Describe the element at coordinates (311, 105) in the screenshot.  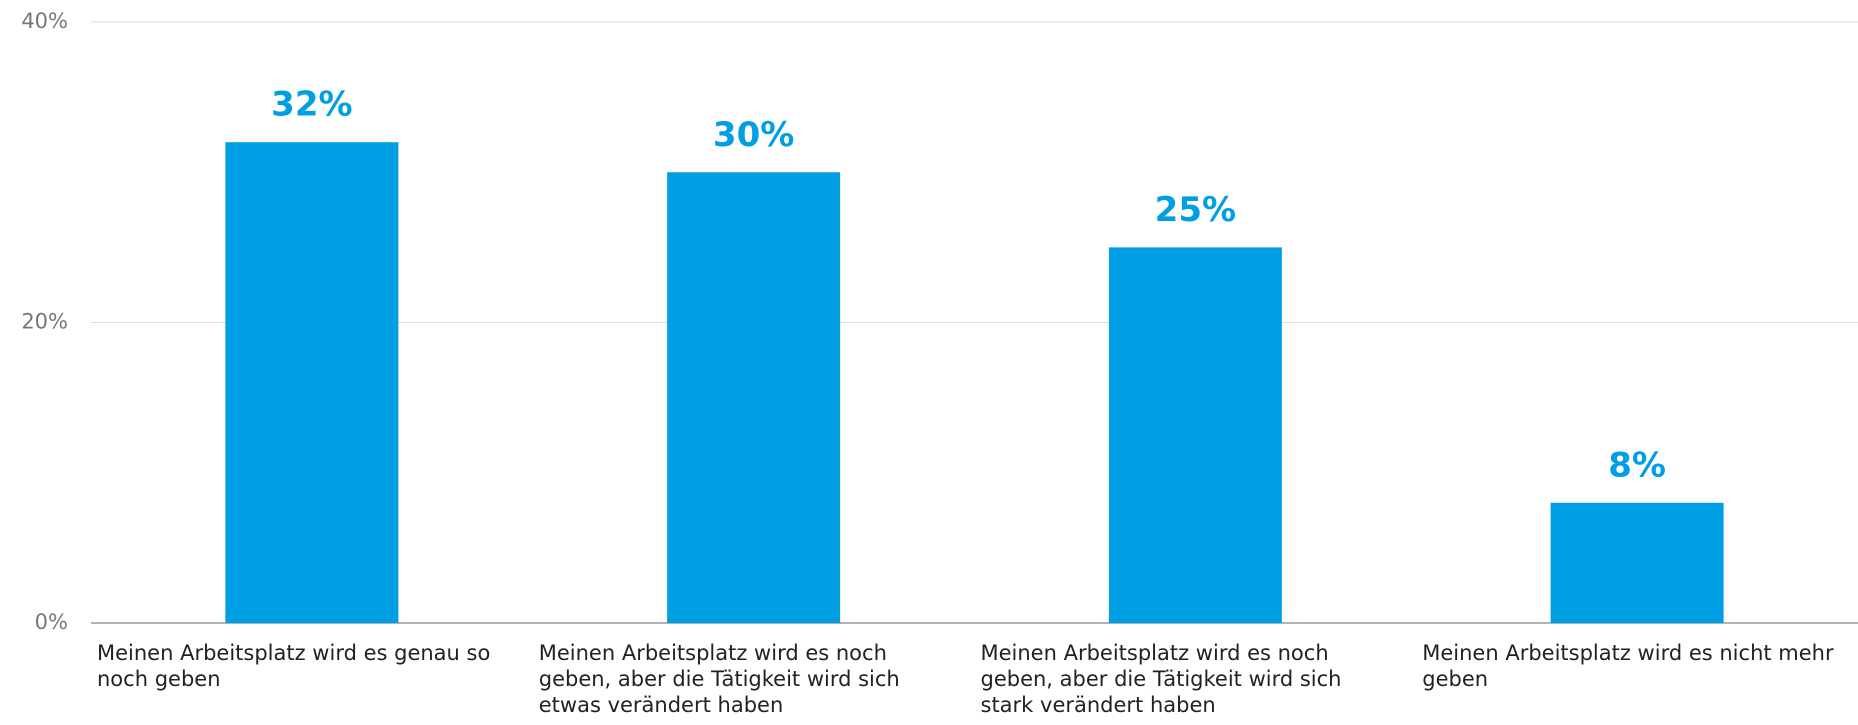
I see `value-label: 32%` at that location.